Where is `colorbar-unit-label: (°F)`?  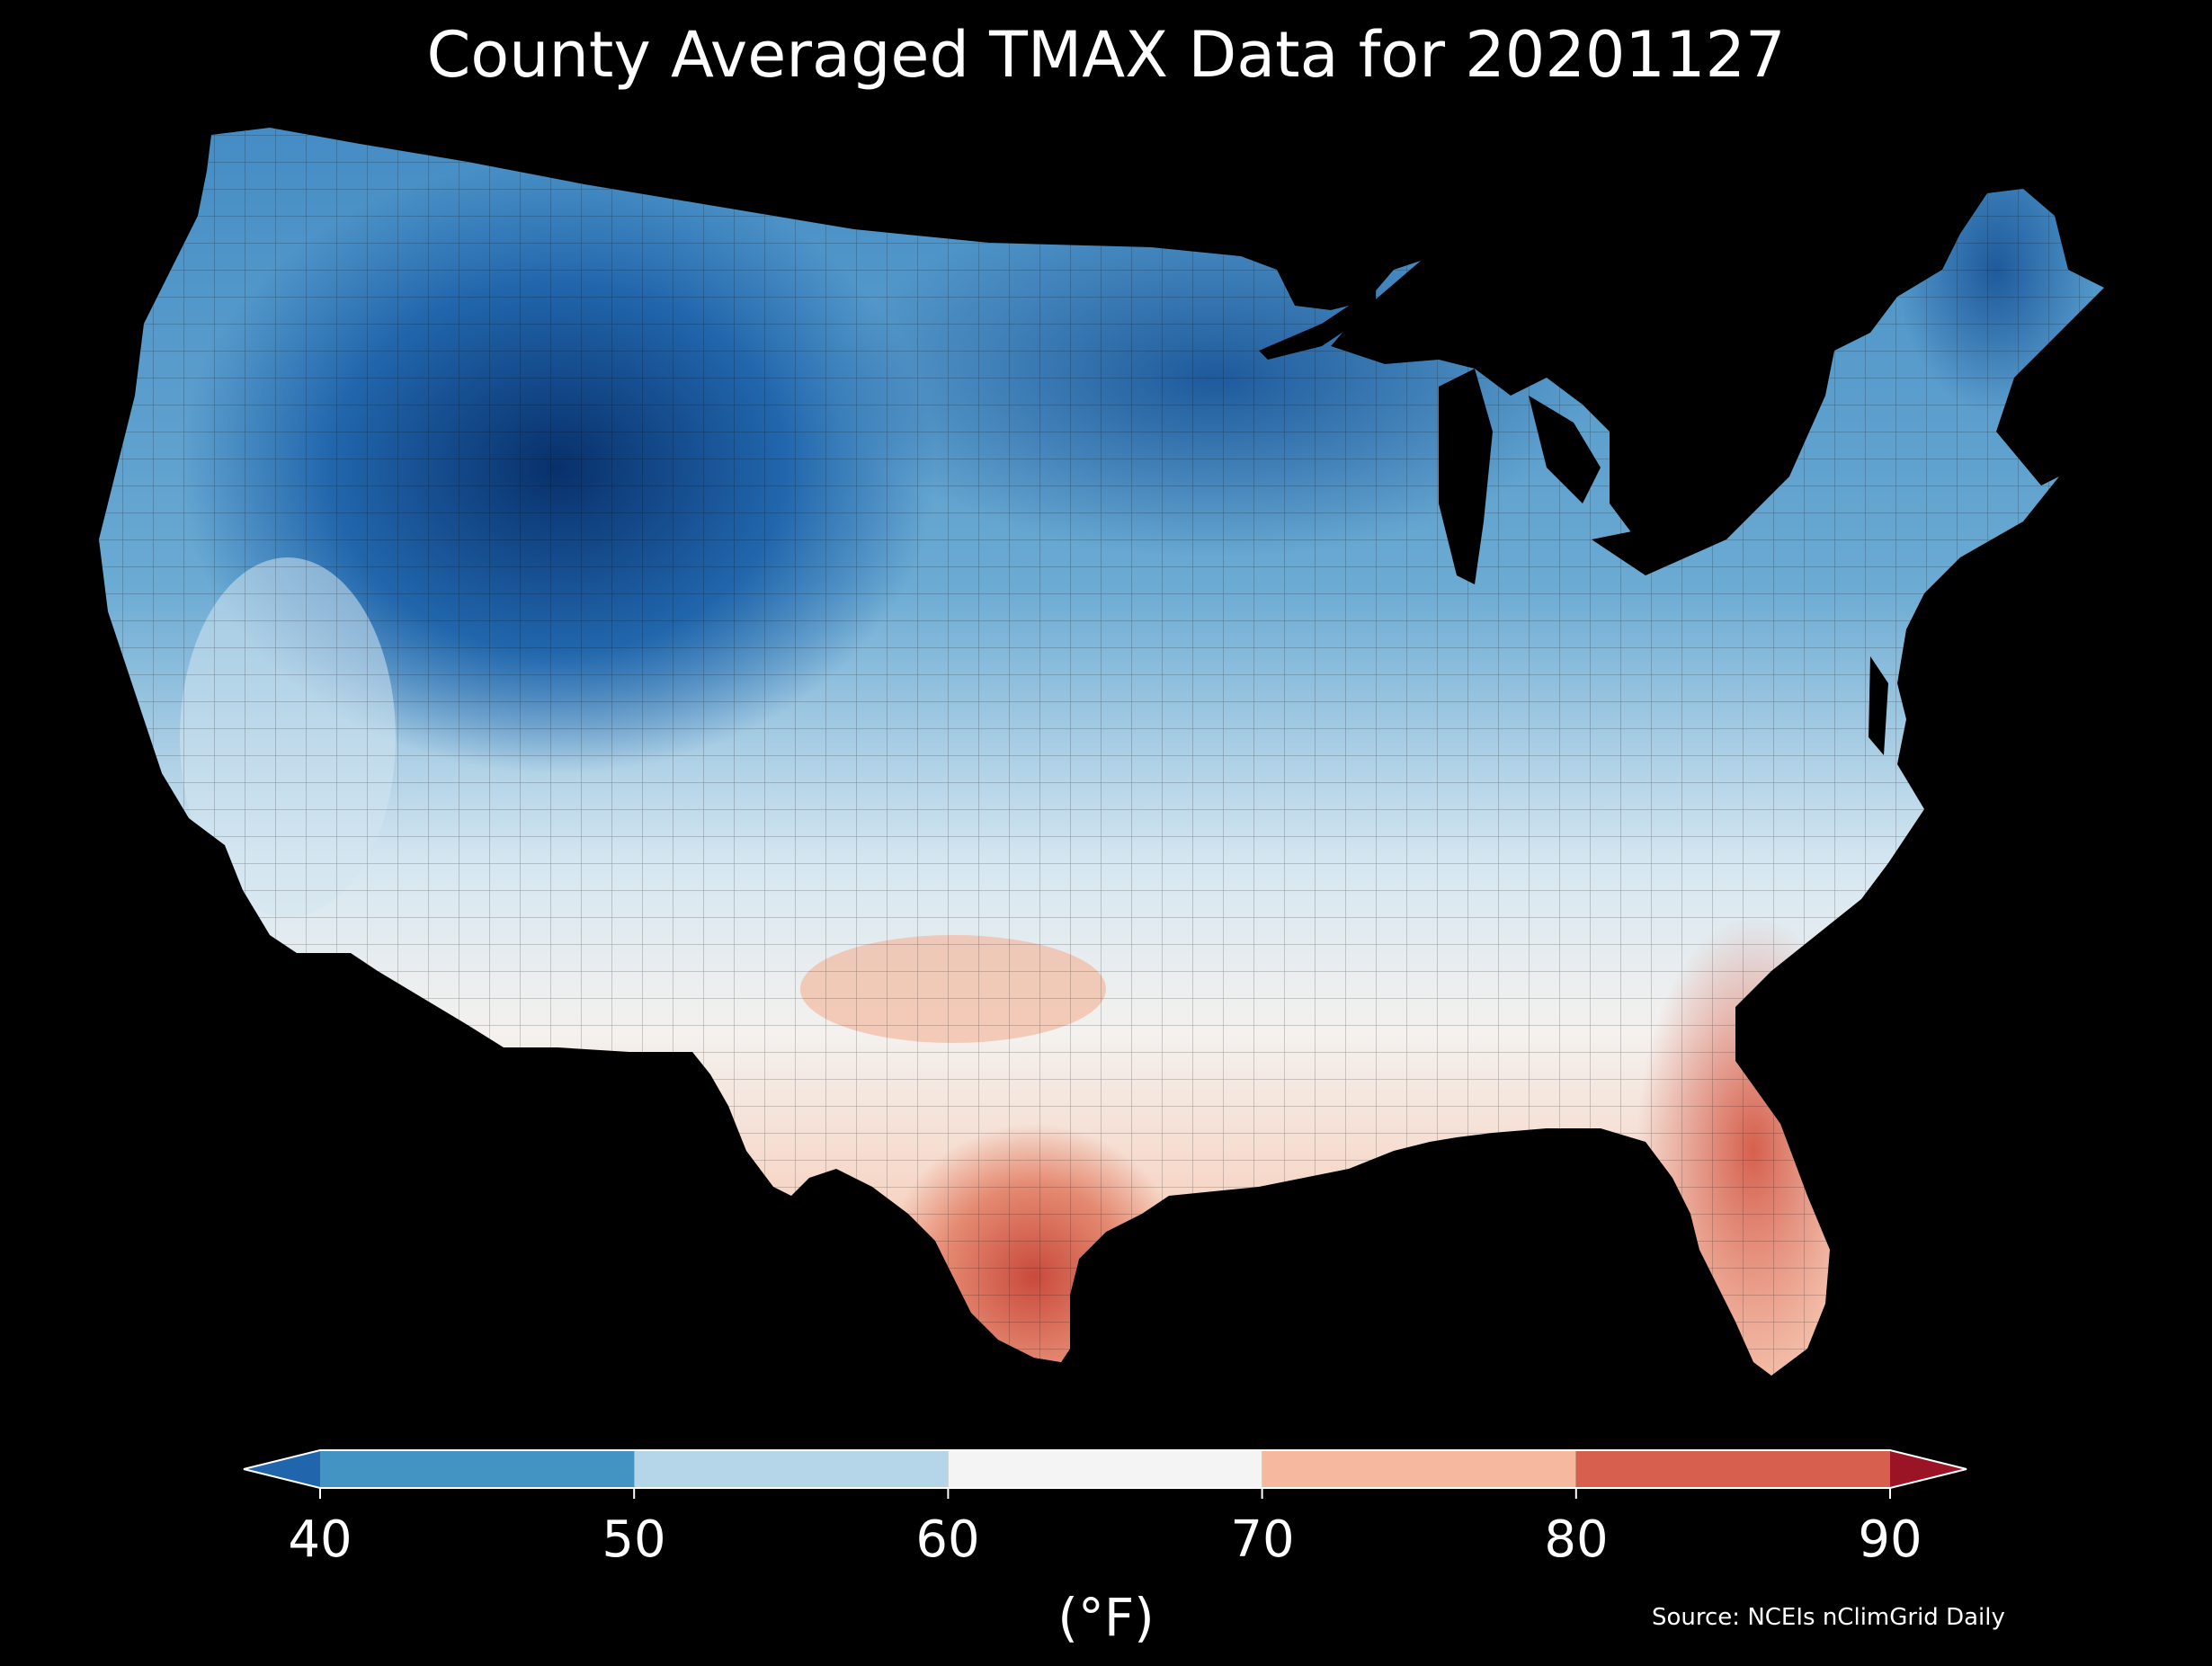 colorbar-unit-label: (°F) is located at coordinates (1106, 1617).